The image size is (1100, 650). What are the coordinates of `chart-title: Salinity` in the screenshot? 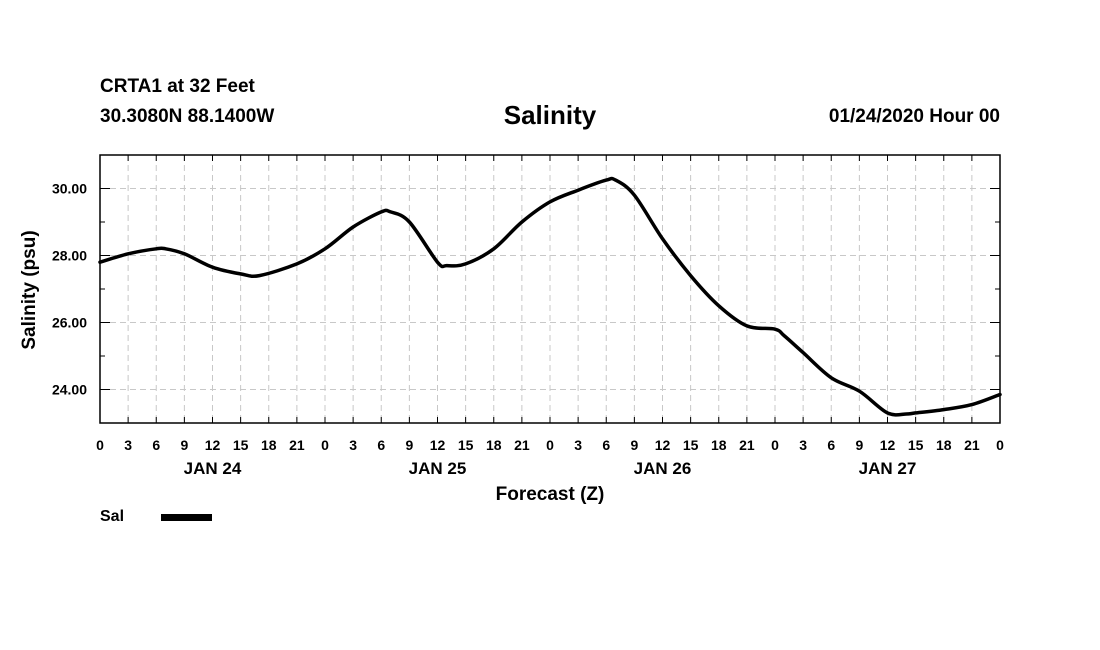 It's located at (550, 115).